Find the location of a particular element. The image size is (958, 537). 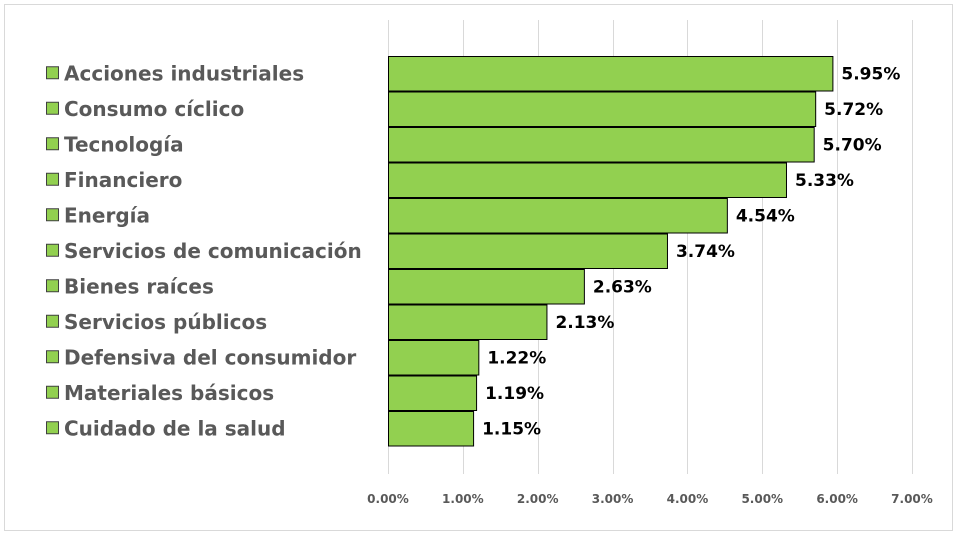

category-label: Acciones industriales is located at coordinates (184, 73).